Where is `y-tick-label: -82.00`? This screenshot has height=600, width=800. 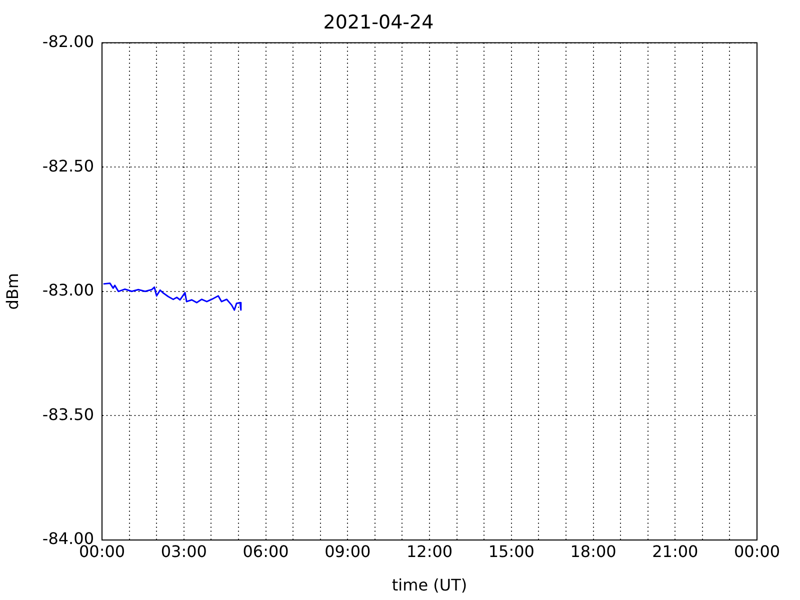
y-tick-label: -82.00 is located at coordinates (68, 41).